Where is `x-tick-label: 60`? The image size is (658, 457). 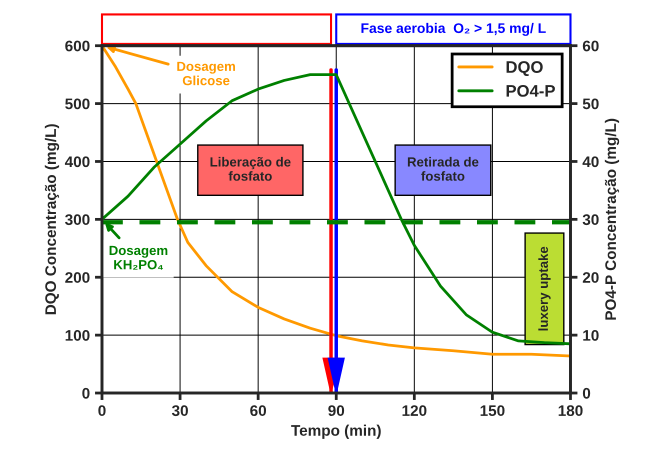 x-tick-label: 60 is located at coordinates (258, 410).